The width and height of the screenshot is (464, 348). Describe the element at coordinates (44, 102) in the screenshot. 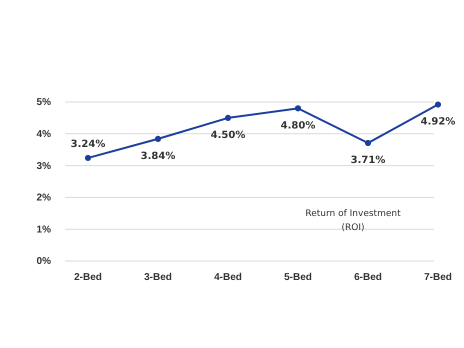

I see `y-tick-label: 5%` at that location.